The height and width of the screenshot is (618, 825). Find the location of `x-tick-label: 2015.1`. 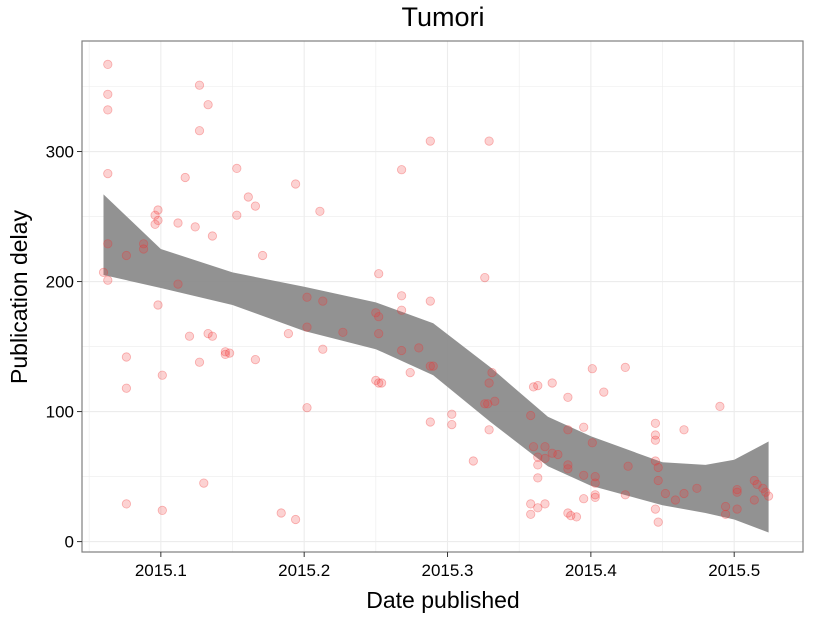

x-tick-label: 2015.1 is located at coordinates (161, 570).